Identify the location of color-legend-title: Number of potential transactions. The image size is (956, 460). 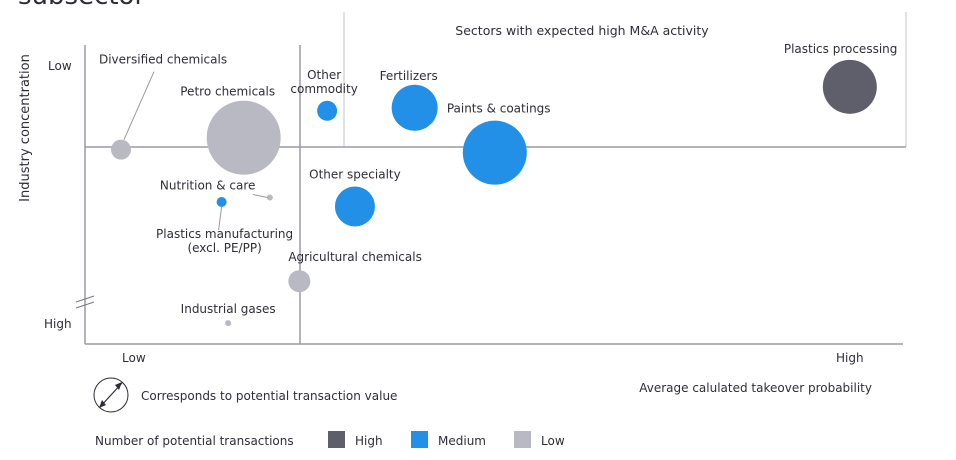
(194, 441).